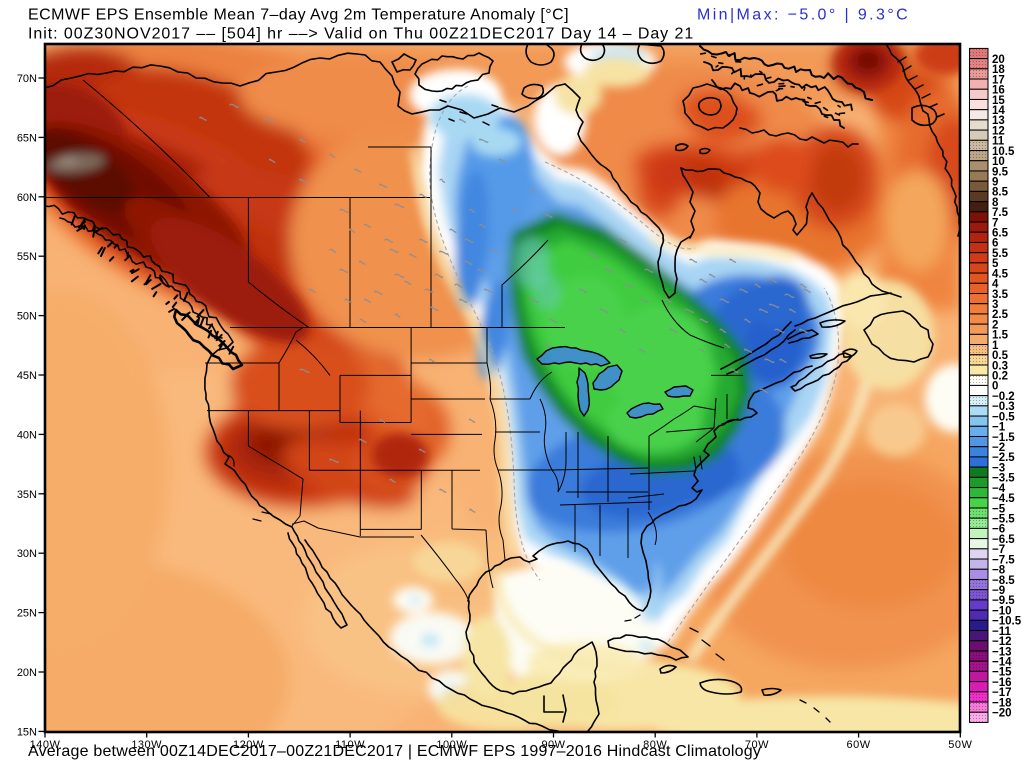 This screenshot has width=1024, height=768. What do you see at coordinates (757, 745) in the screenshot?
I see `svg-text: 70W` at bounding box center [757, 745].